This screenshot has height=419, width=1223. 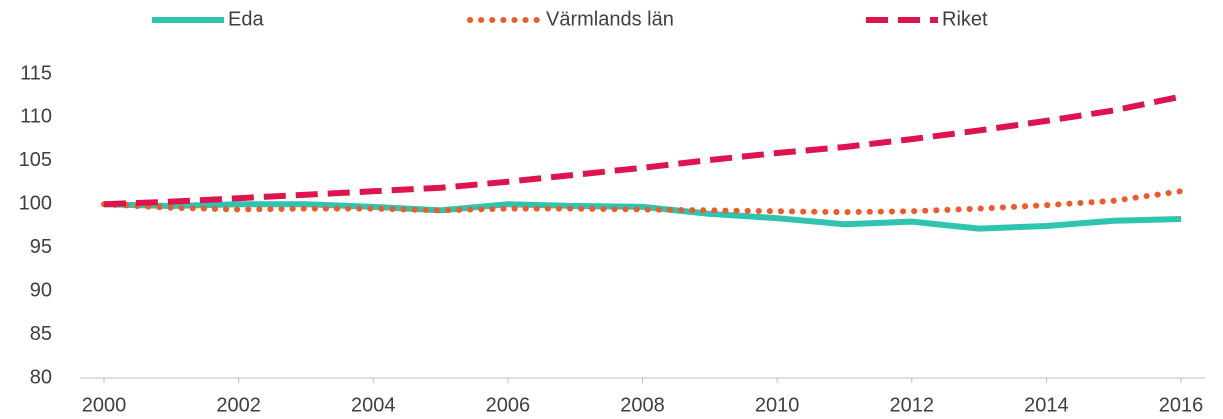 I want to click on x-tick-label: 2016, so click(x=1181, y=405).